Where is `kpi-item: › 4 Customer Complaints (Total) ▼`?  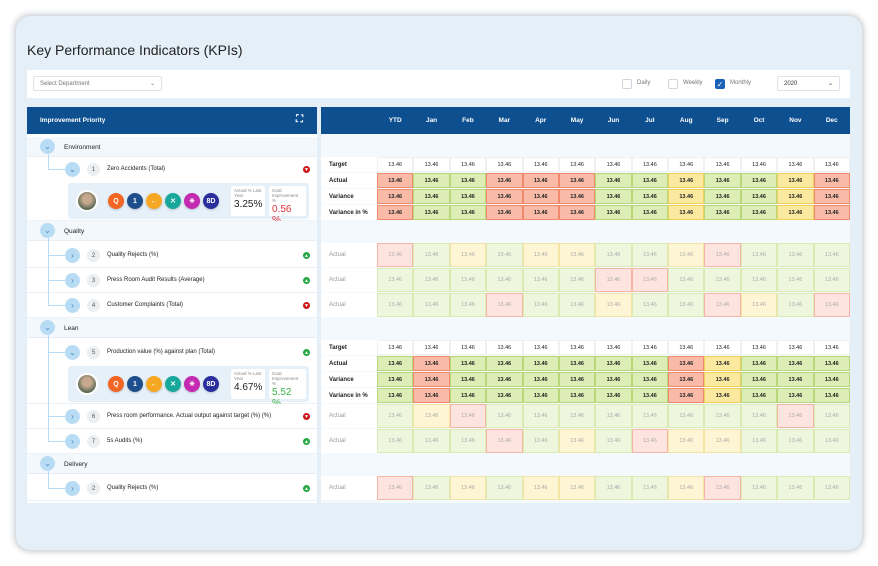 kpi-item: › 4 Customer Complaints (Total) ▼ is located at coordinates (172, 305).